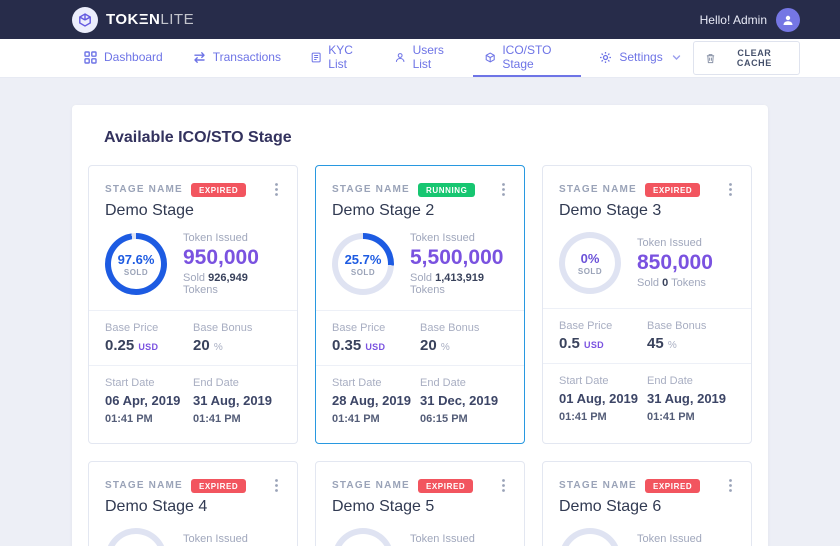  What do you see at coordinates (149, 210) in the screenshot?
I see `stage-name: Demo Stage` at bounding box center [149, 210].